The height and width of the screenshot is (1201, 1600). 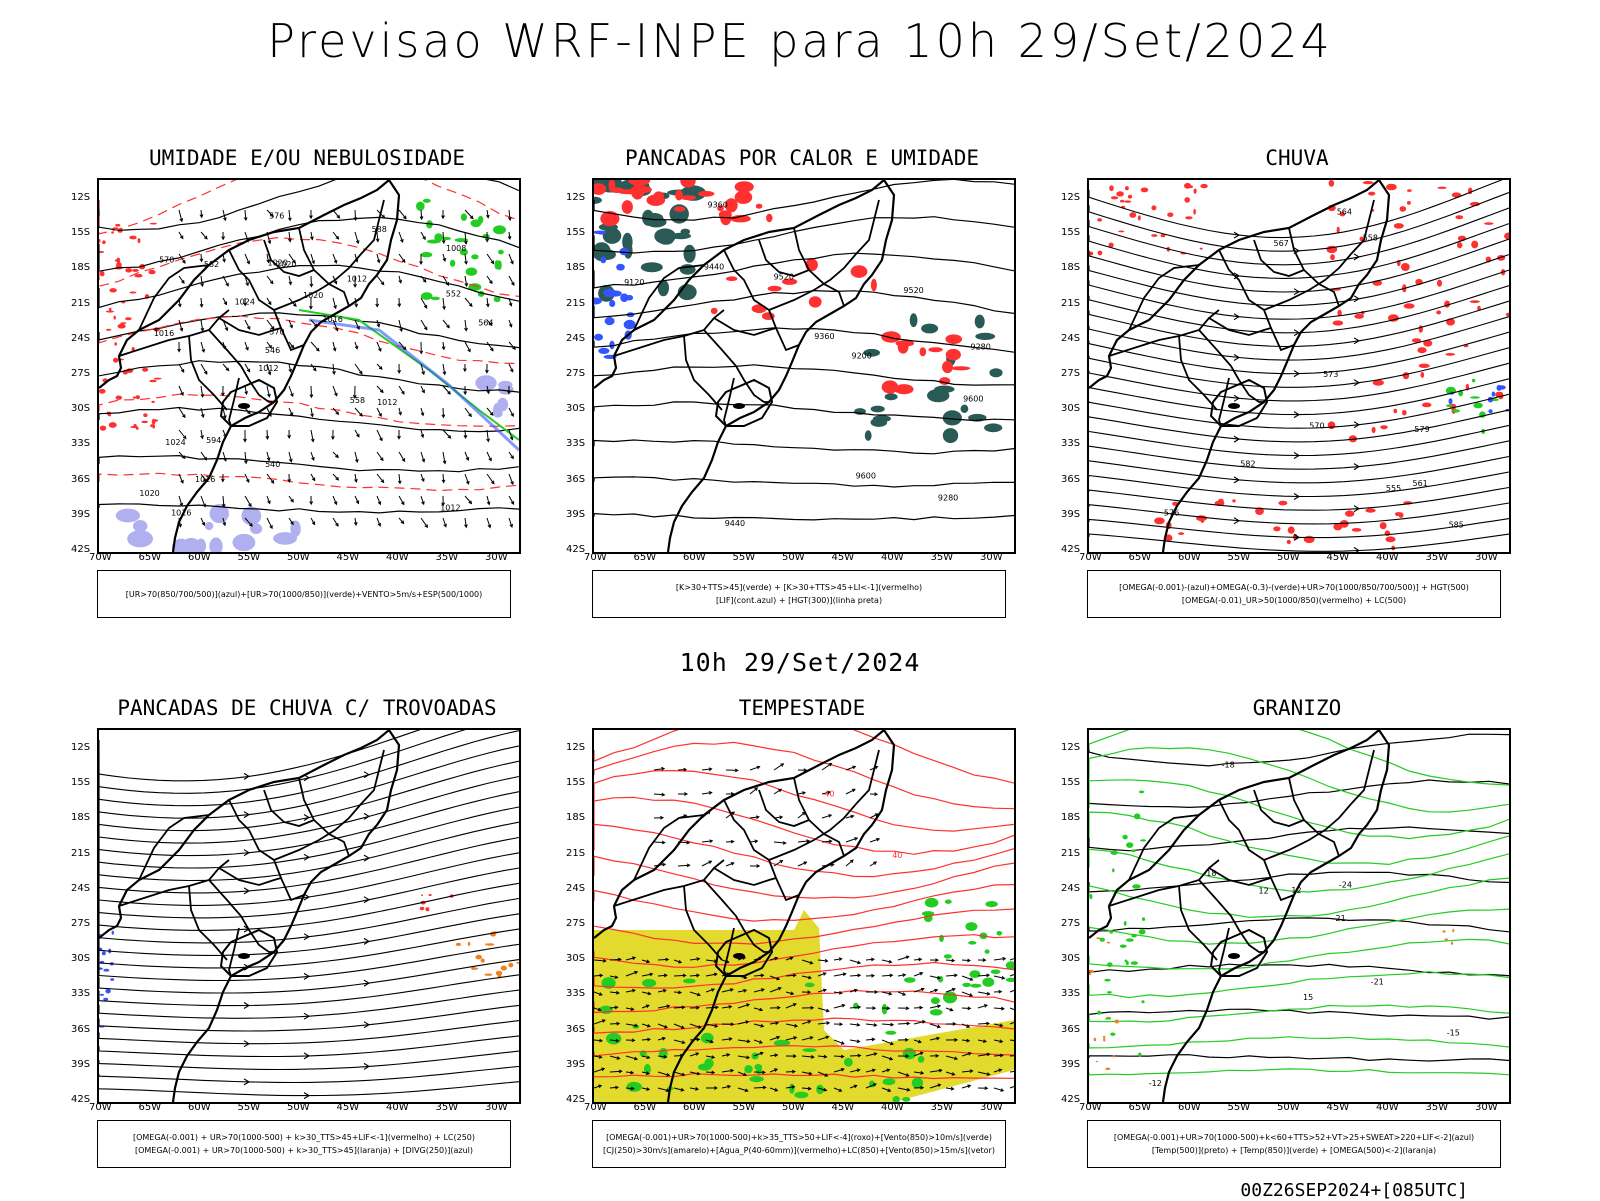 I want to click on latitude-tick-label: 15S, so click(x=575, y=782).